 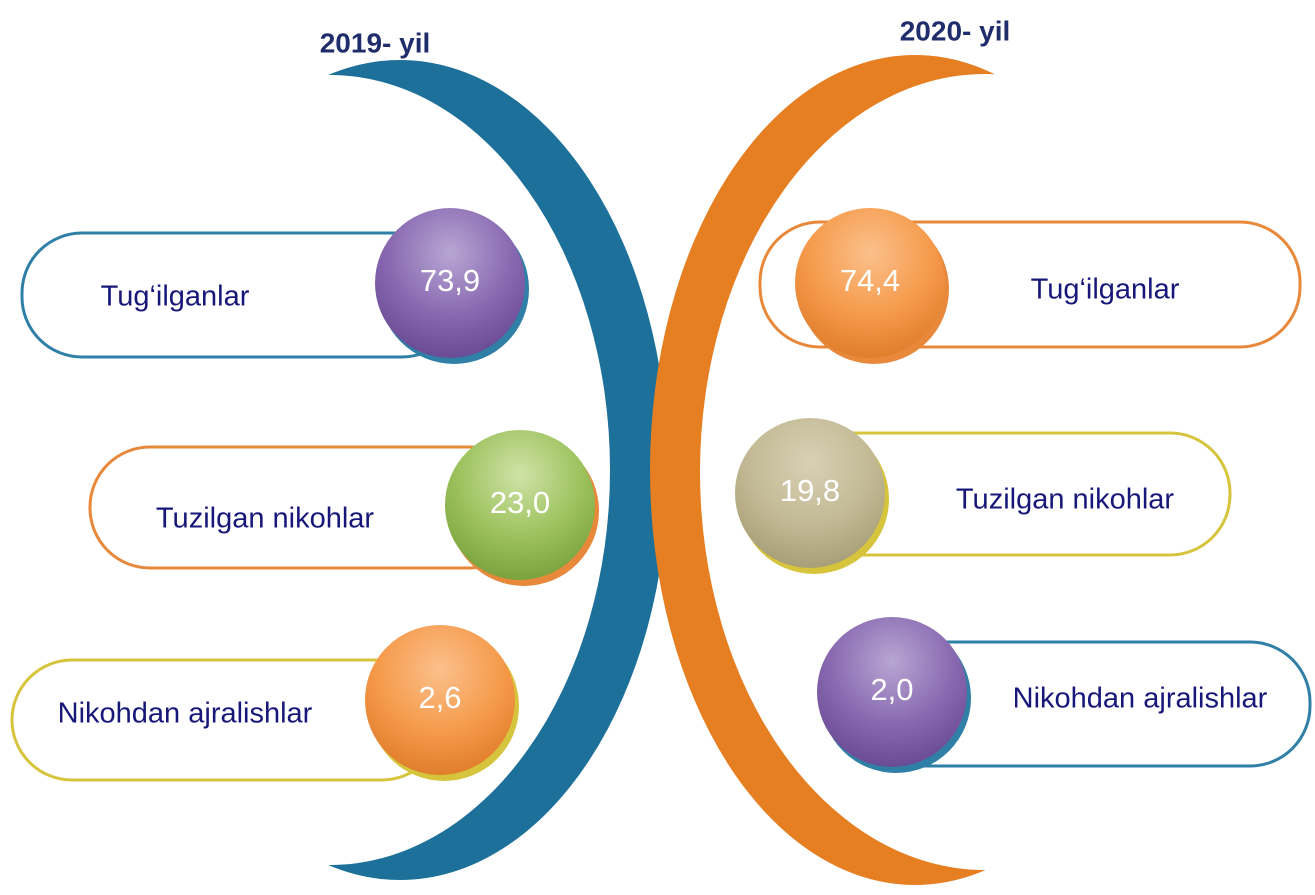 What do you see at coordinates (520, 502) in the screenshot?
I see `item-value: 23,0` at bounding box center [520, 502].